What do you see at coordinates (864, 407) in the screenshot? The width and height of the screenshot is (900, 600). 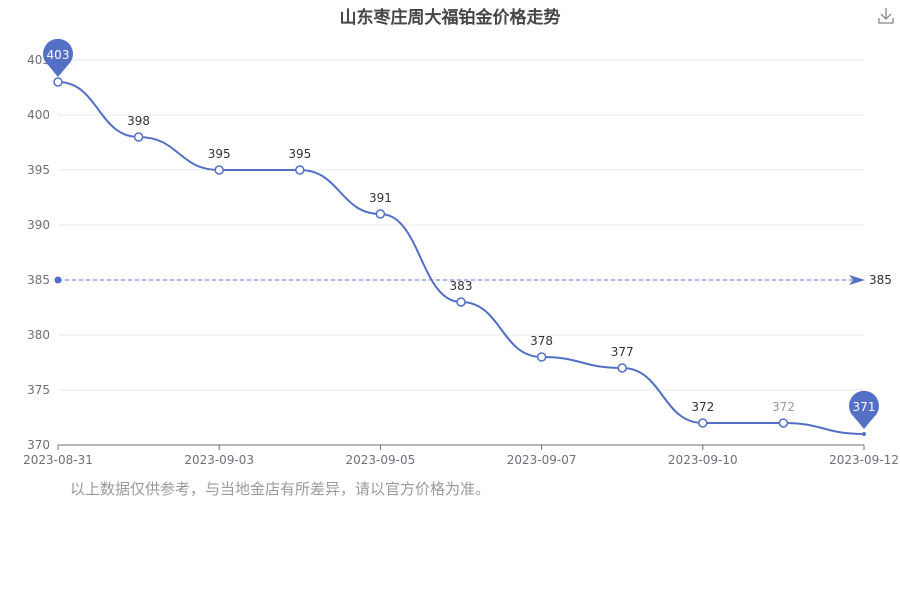 I see `min-marker-pin-label: 371` at bounding box center [864, 407].